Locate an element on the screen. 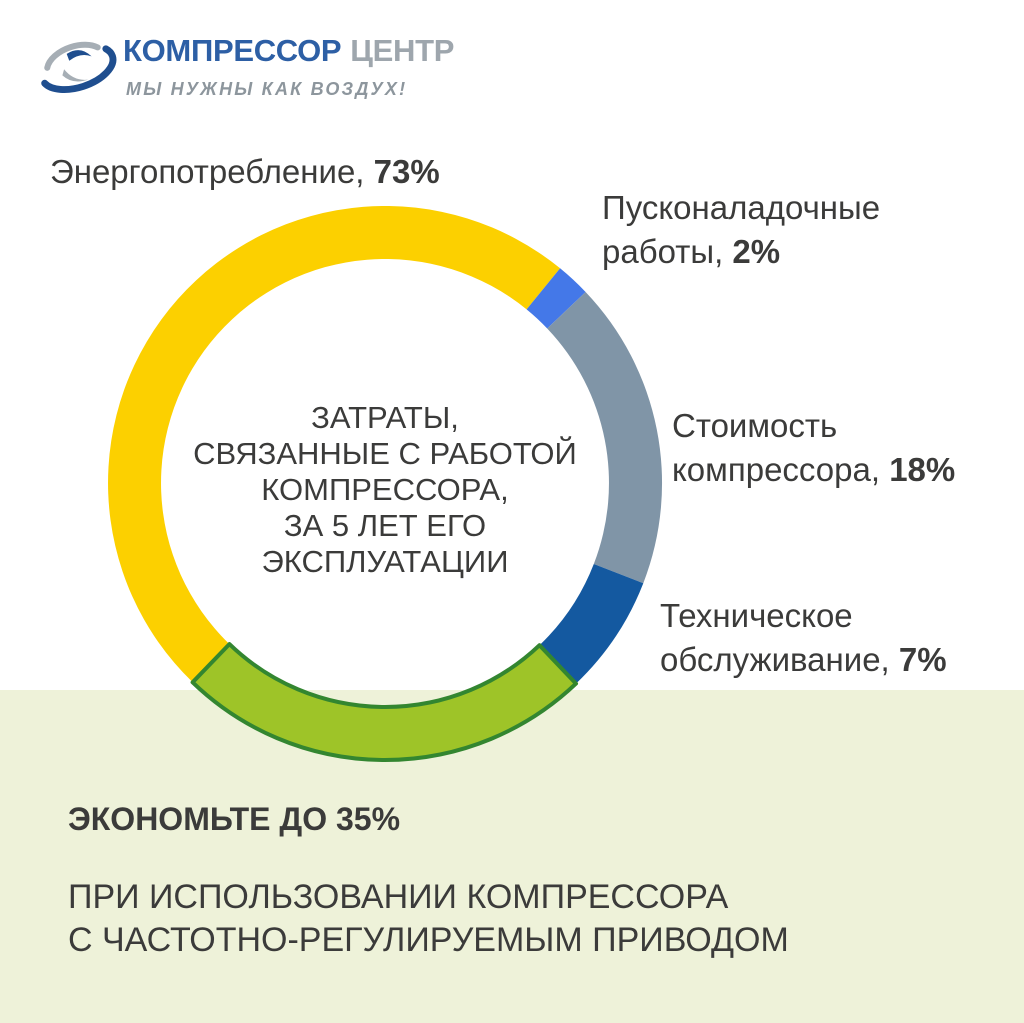  compressor-center-logo-icon is located at coordinates (77, 67).